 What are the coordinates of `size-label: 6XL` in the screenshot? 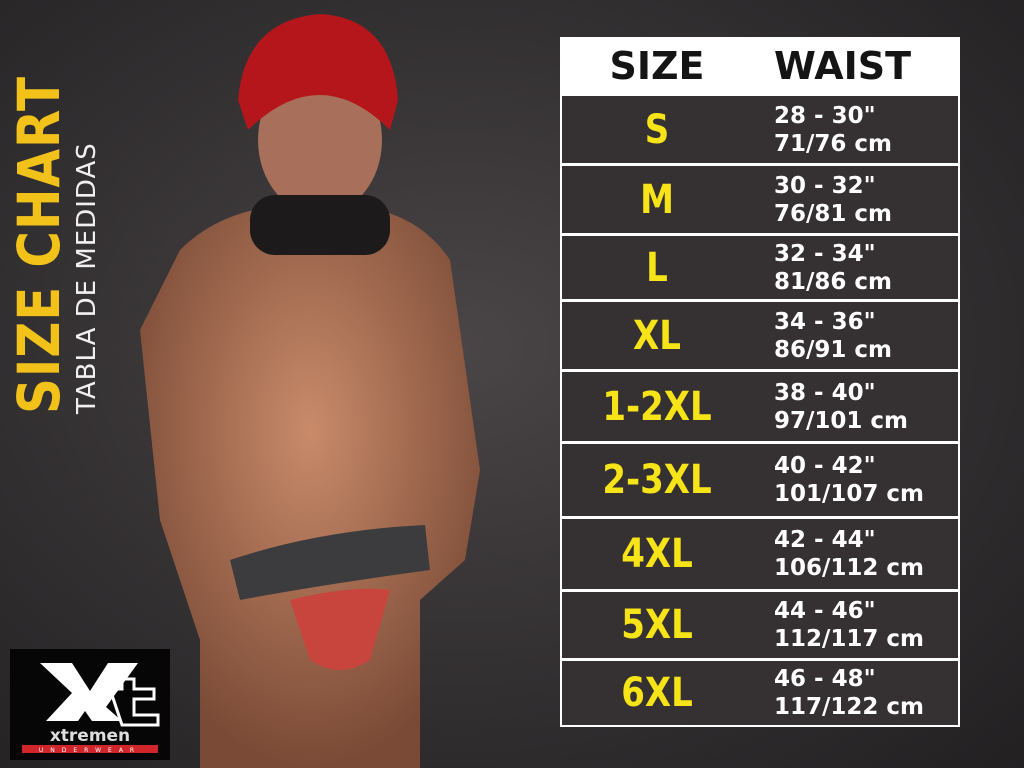 It's located at (657, 693).